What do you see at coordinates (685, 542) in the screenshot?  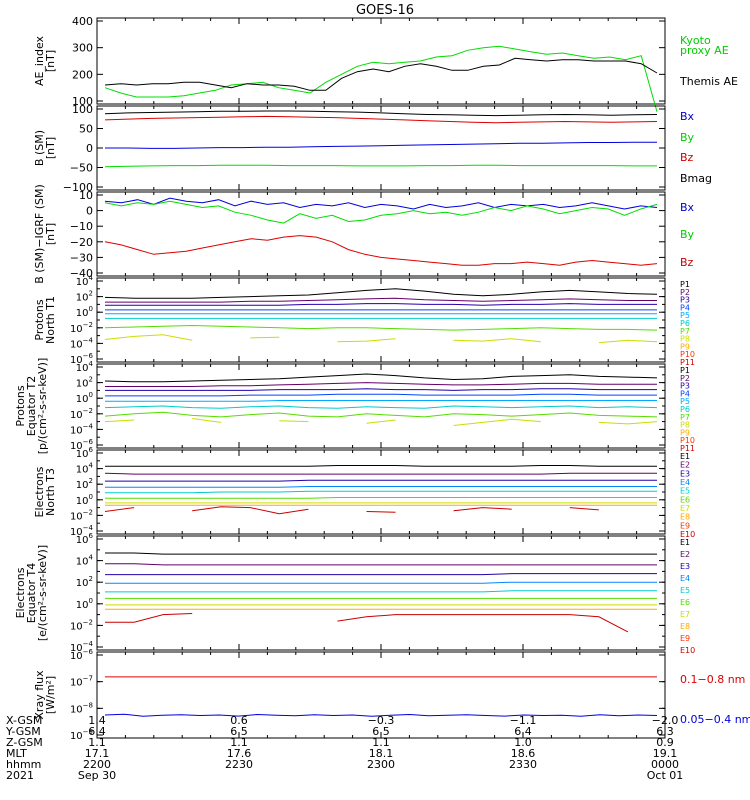 I see `legend-entry: E1` at bounding box center [685, 542].